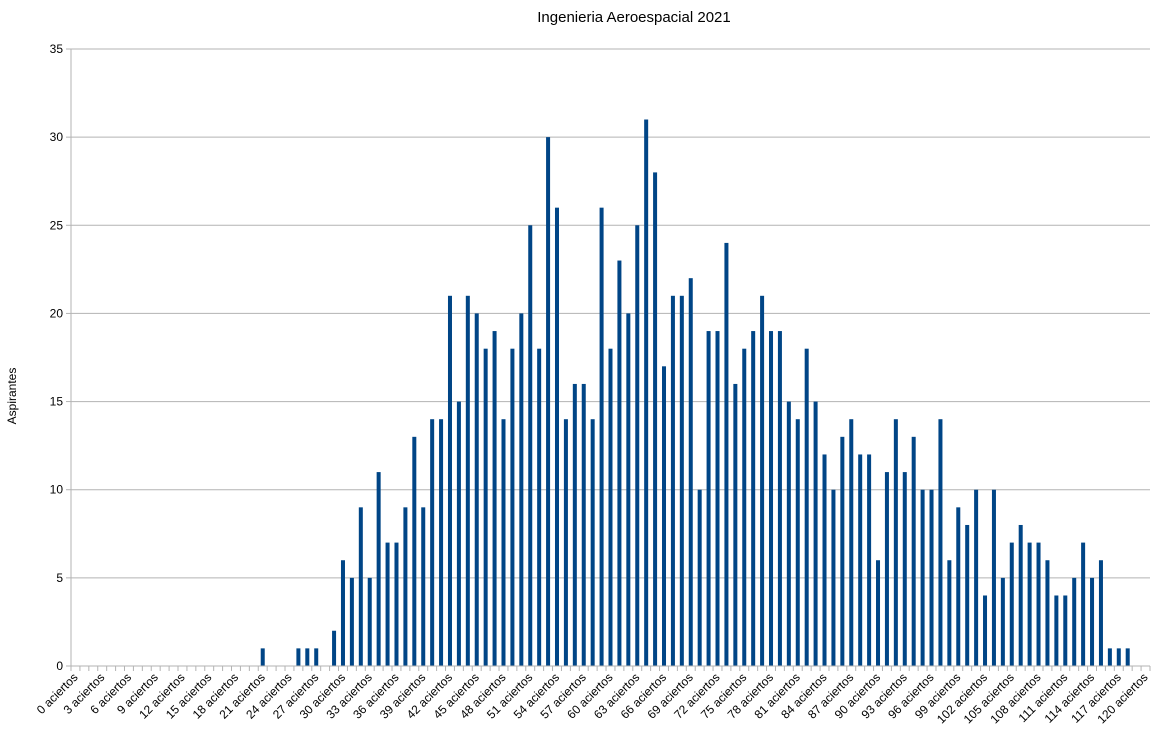  What do you see at coordinates (57, 313) in the screenshot?
I see `y-tick-label: 20` at bounding box center [57, 313].